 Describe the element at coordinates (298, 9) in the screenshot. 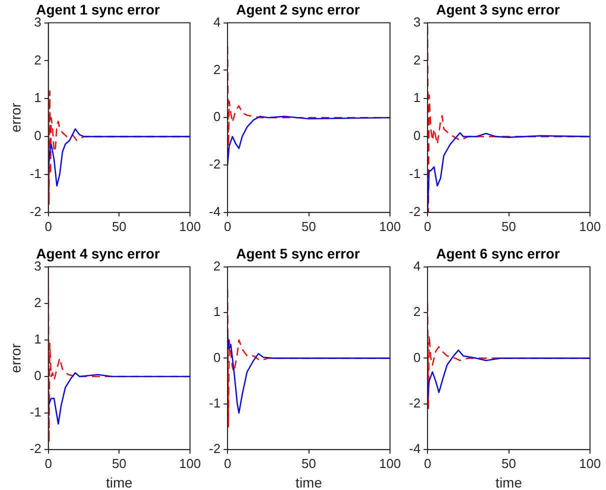

I see `chart-title: Agent 2 sync error` at that location.